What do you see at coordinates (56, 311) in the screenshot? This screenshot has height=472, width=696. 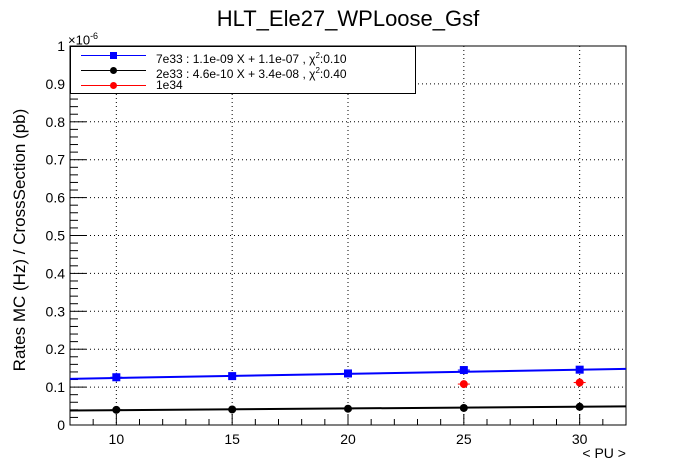 I see `y-tick-label: 0.3` at bounding box center [56, 311].